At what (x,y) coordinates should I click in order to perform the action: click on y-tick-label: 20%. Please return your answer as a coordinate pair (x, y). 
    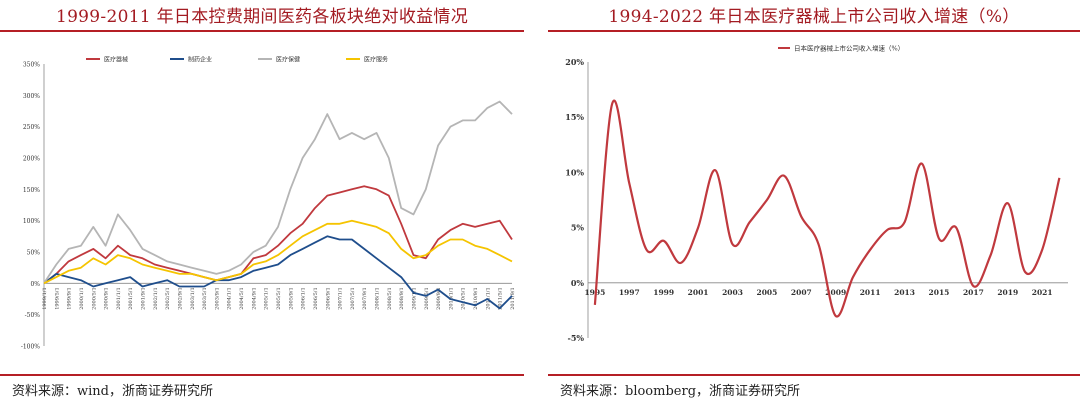
    Looking at the image, I should click on (574, 62).